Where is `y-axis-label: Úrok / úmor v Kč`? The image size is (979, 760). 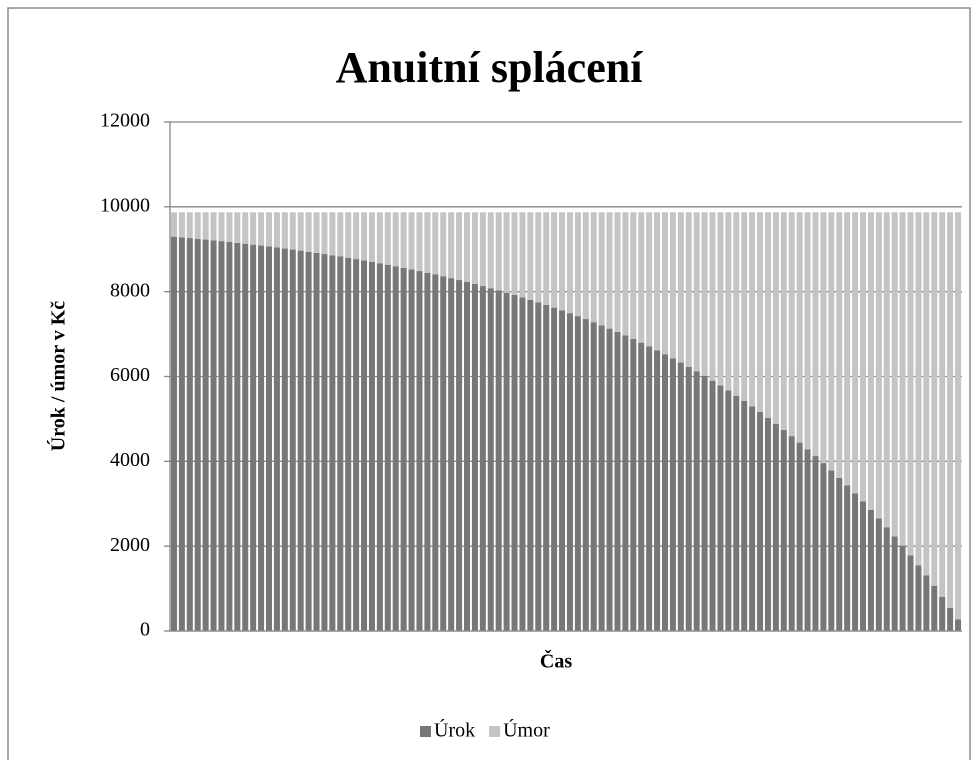 y-axis-label: Úrok / úmor v Kč is located at coordinates (58, 376).